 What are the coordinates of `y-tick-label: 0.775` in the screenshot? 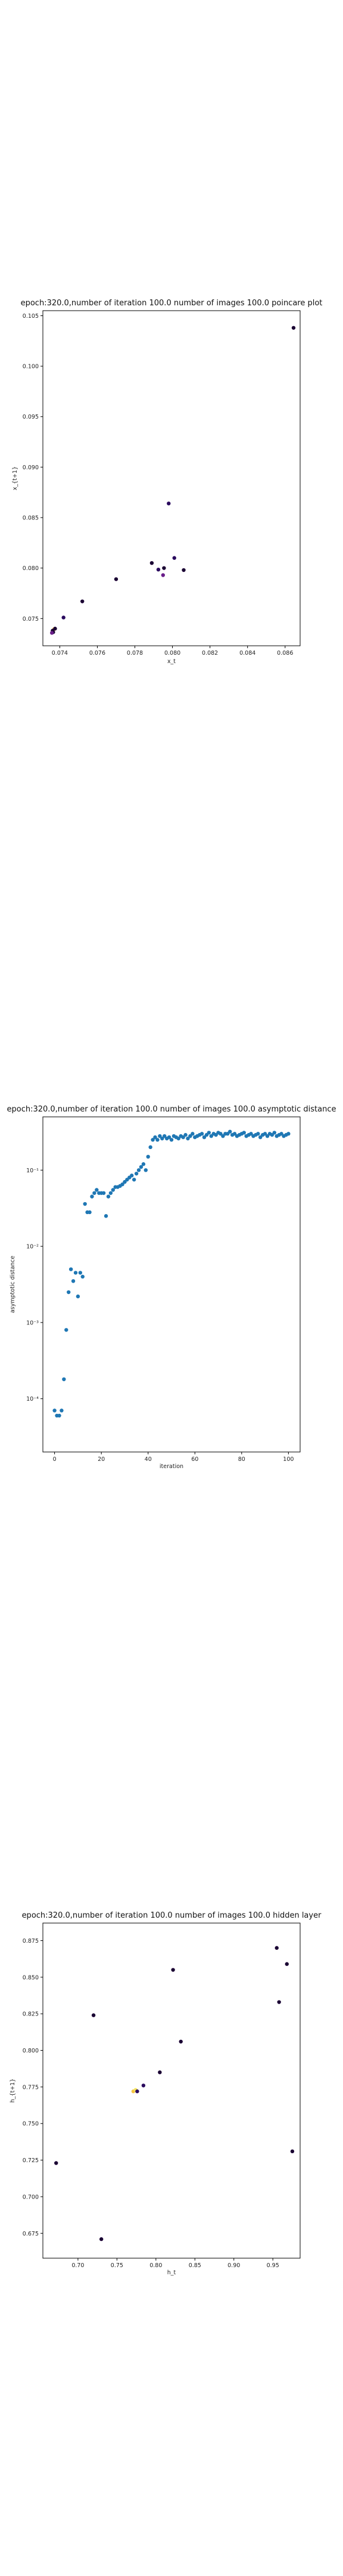 It's located at (31, 2087).